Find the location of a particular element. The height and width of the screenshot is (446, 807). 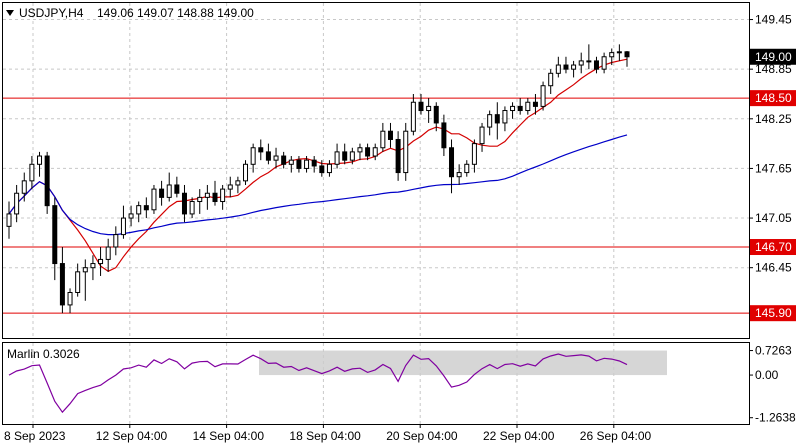

indicator-tick-label: 0.7263 is located at coordinates (773, 351).